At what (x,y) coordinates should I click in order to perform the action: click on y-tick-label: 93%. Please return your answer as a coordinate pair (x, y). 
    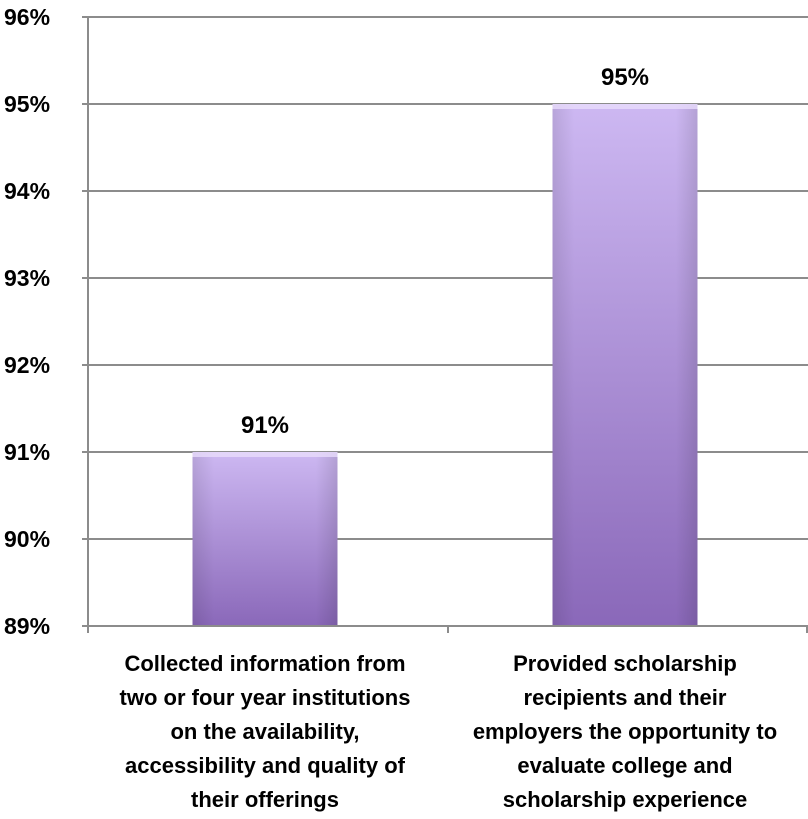
    Looking at the image, I should click on (27, 278).